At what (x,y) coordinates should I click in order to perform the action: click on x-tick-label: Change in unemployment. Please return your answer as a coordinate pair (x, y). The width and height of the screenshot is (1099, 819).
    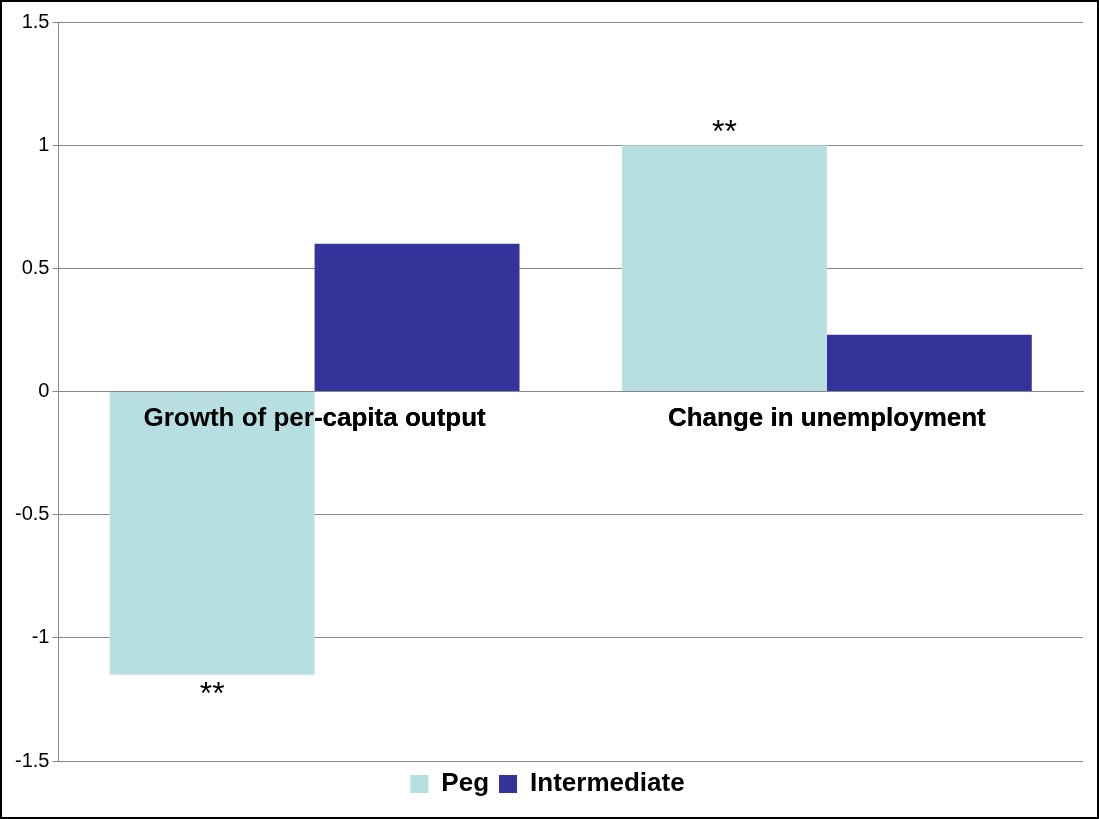
    Looking at the image, I should click on (827, 417).